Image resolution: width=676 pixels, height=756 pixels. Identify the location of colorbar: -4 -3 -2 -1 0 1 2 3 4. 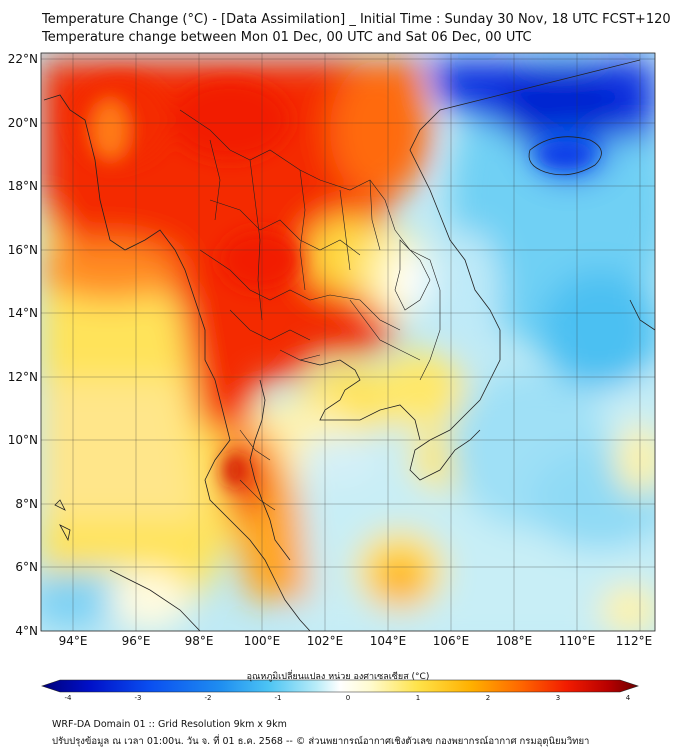
(340, 690).